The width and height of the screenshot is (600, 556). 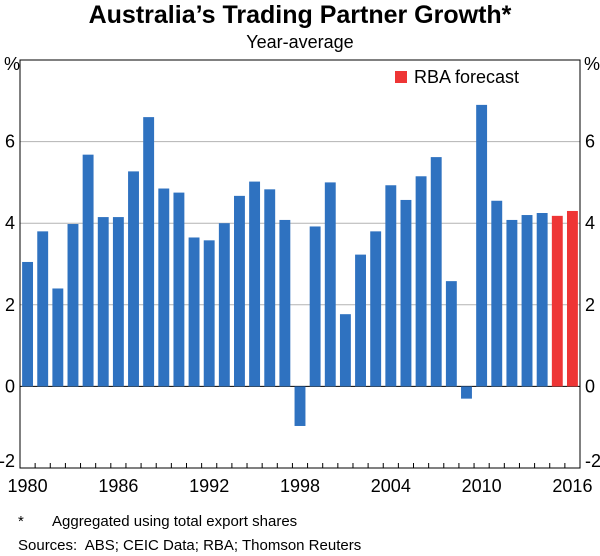 What do you see at coordinates (175, 521) in the screenshot?
I see `footnote-text: Aggregated using total export shares` at bounding box center [175, 521].